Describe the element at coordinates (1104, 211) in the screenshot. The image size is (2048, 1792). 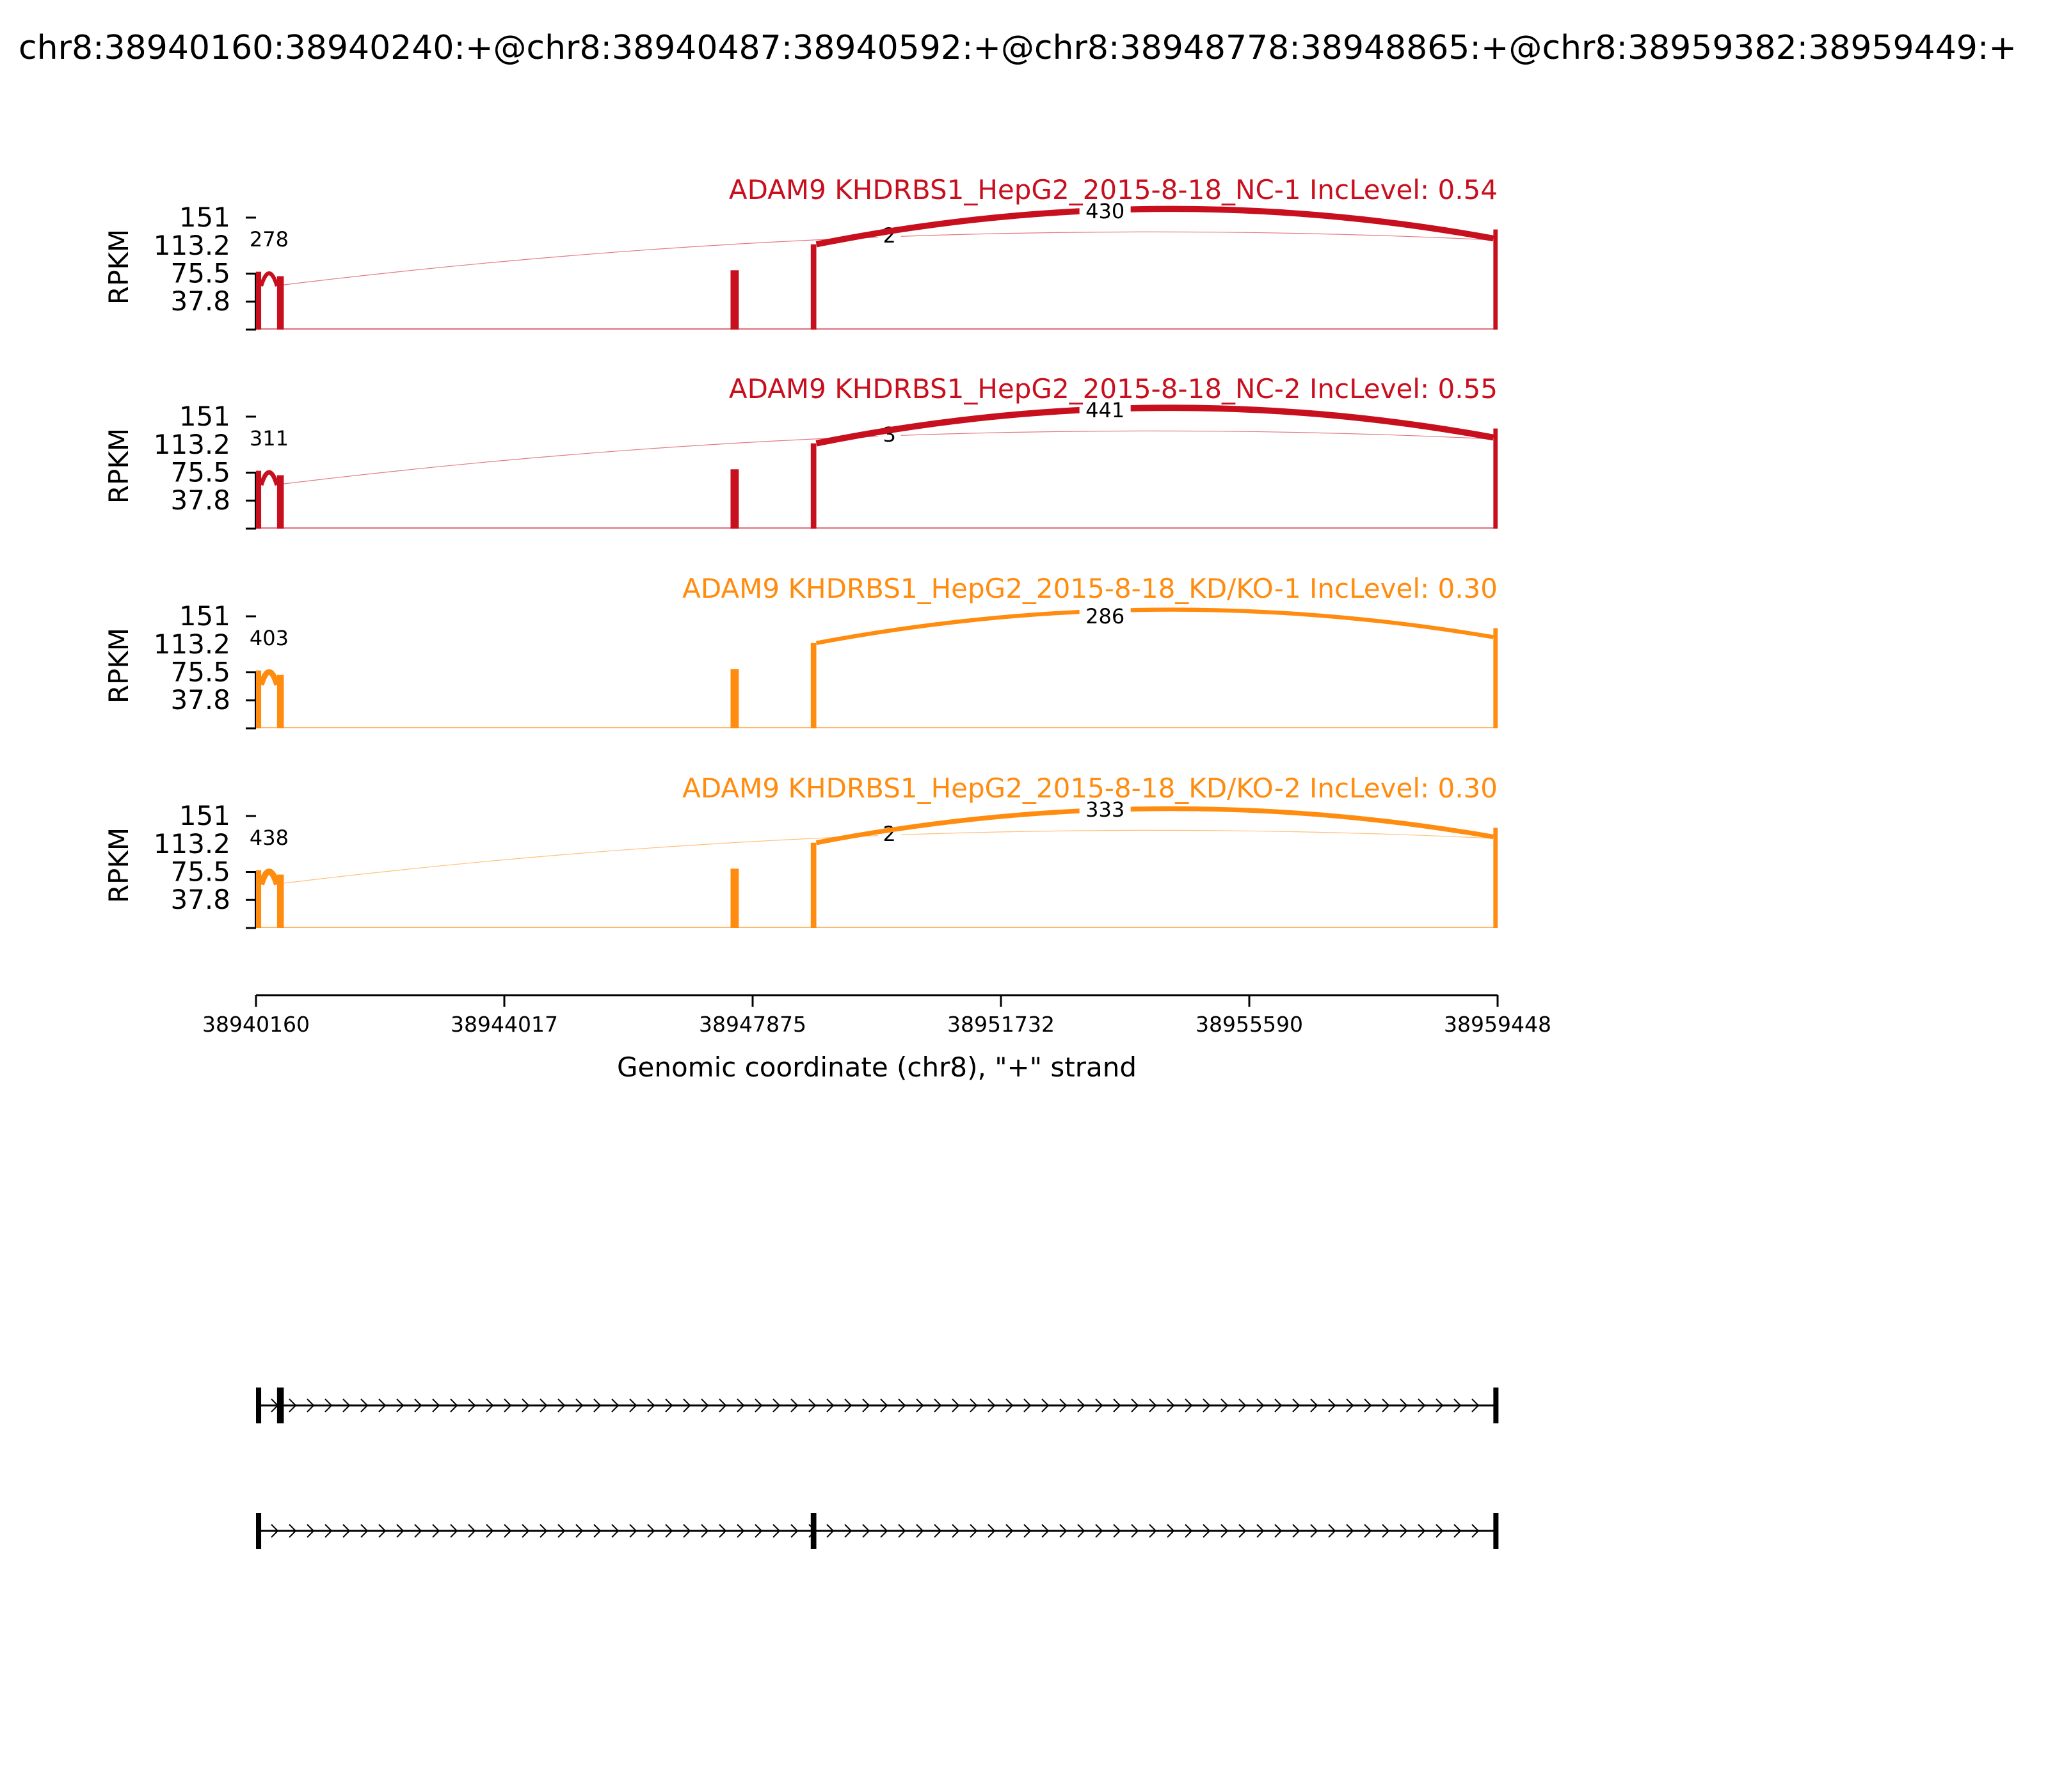
I see `junction-label-3: 430` at that location.